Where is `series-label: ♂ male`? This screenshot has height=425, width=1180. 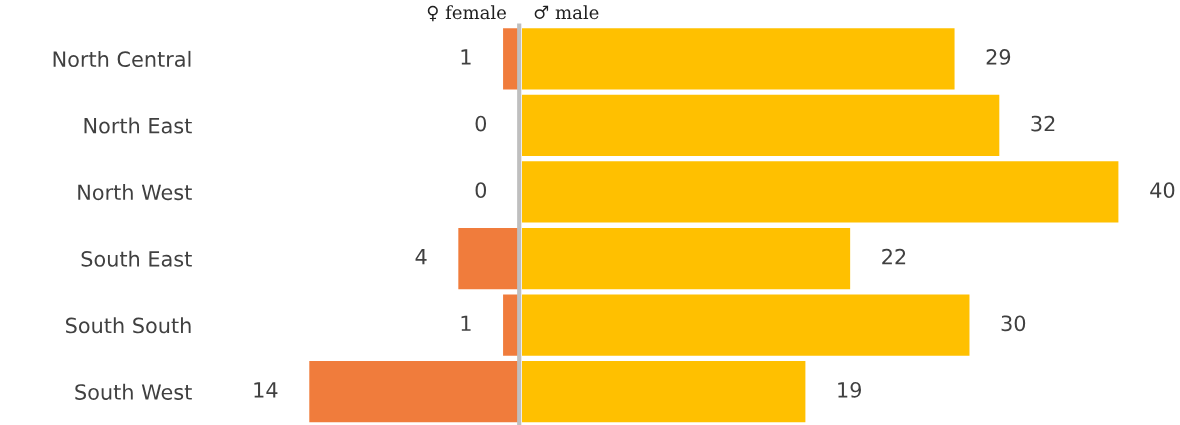
series-label: ♂ male is located at coordinates (566, 12).